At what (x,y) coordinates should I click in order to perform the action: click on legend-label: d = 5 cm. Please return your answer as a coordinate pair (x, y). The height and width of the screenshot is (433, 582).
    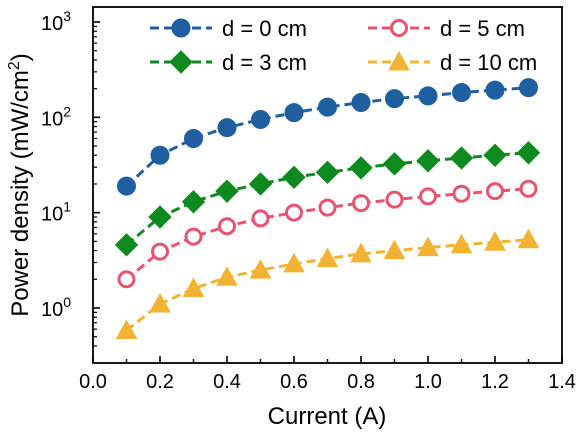
    Looking at the image, I should click on (482, 28).